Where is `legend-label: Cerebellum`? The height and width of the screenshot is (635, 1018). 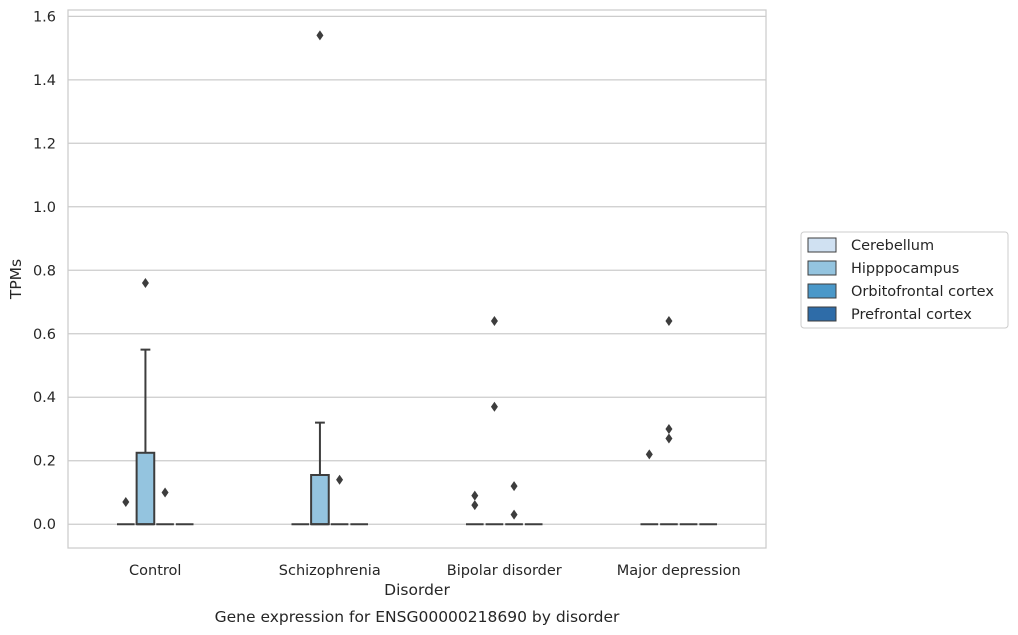 legend-label: Cerebellum is located at coordinates (892, 246).